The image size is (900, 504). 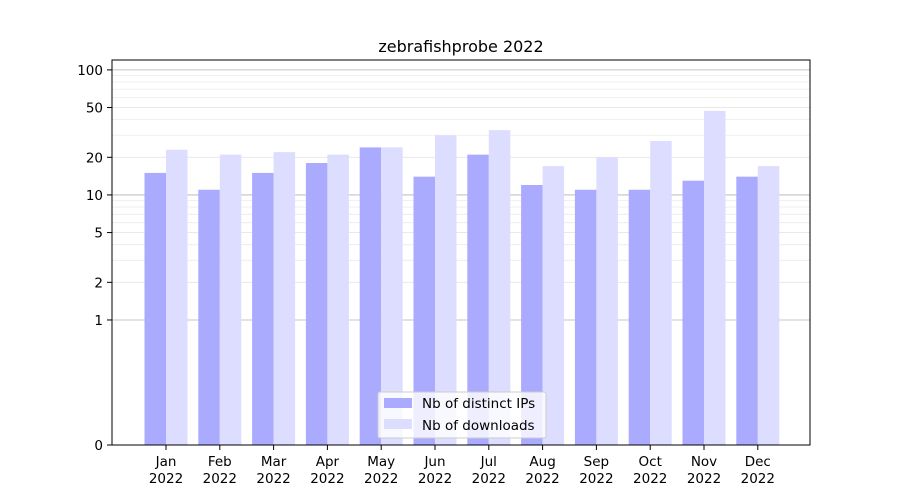 What do you see at coordinates (704, 462) in the screenshot?
I see `x-tick-label-month: Nov` at bounding box center [704, 462].